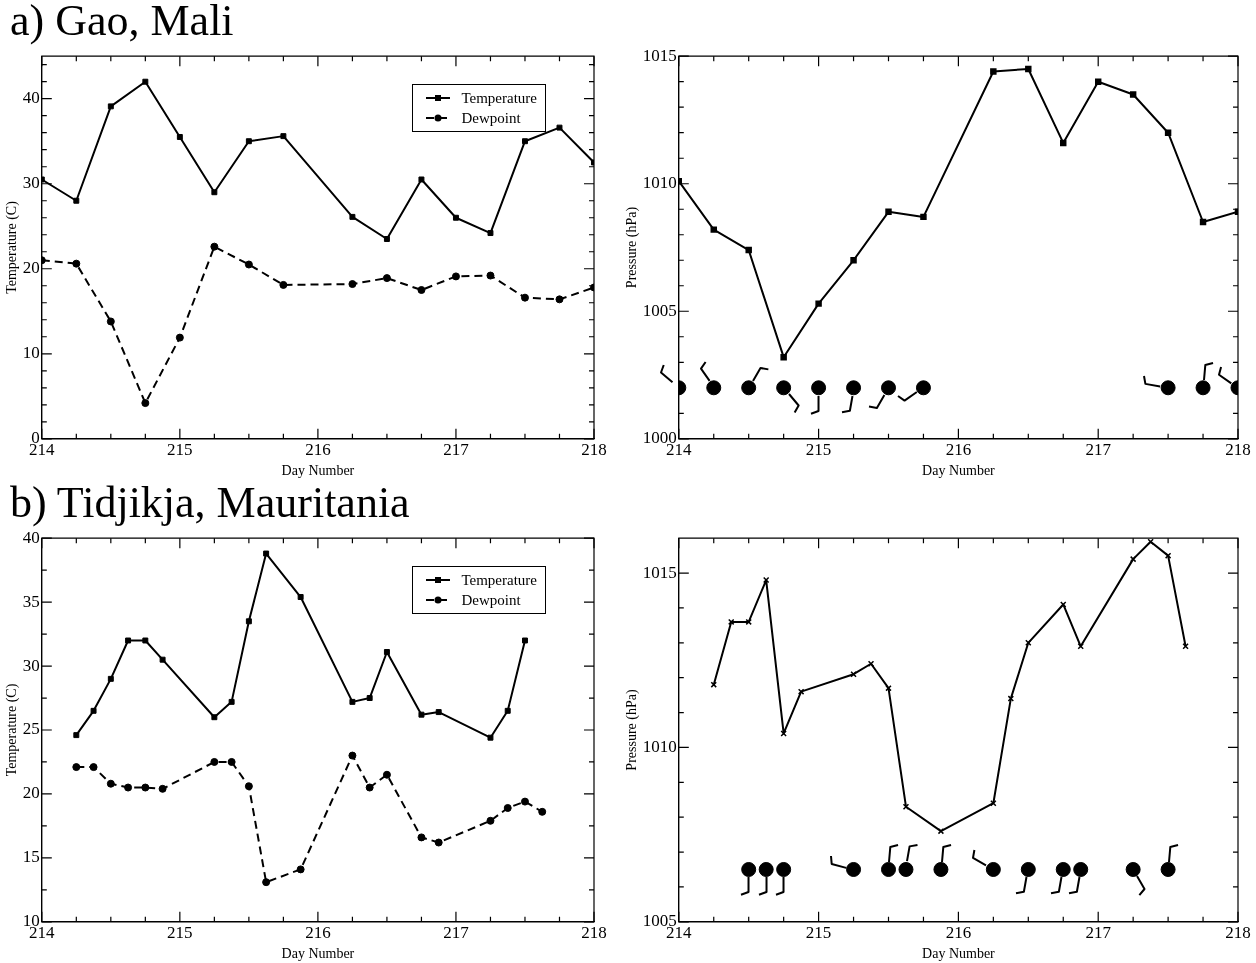 Image resolution: width=1256 pixels, height=963 pixels. I want to click on y-tick-label: 1010, so click(659, 183).